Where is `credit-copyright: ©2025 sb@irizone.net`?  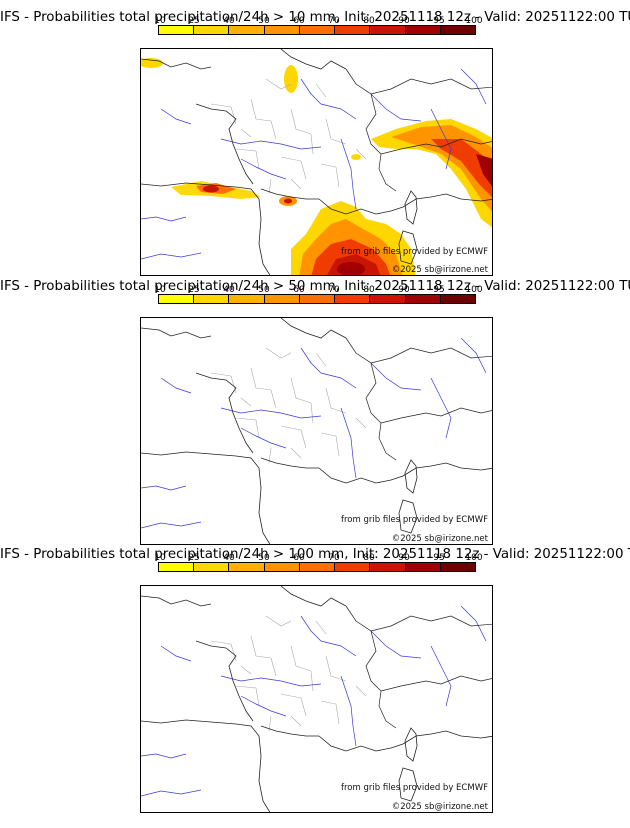 credit-copyright: ©2025 sb@irizone.net is located at coordinates (439, 539).